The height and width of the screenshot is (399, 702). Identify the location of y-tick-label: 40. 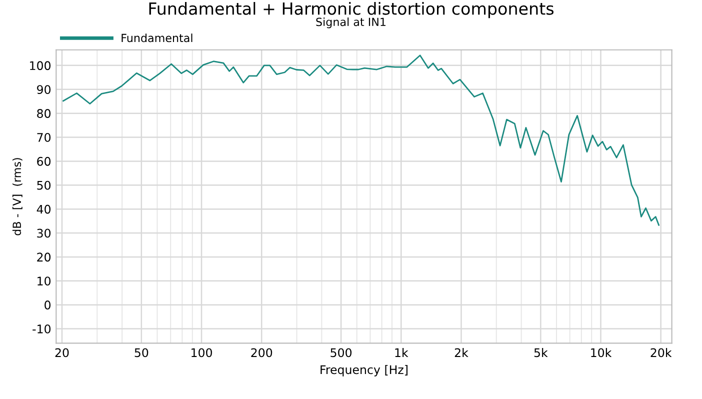
(43, 209).